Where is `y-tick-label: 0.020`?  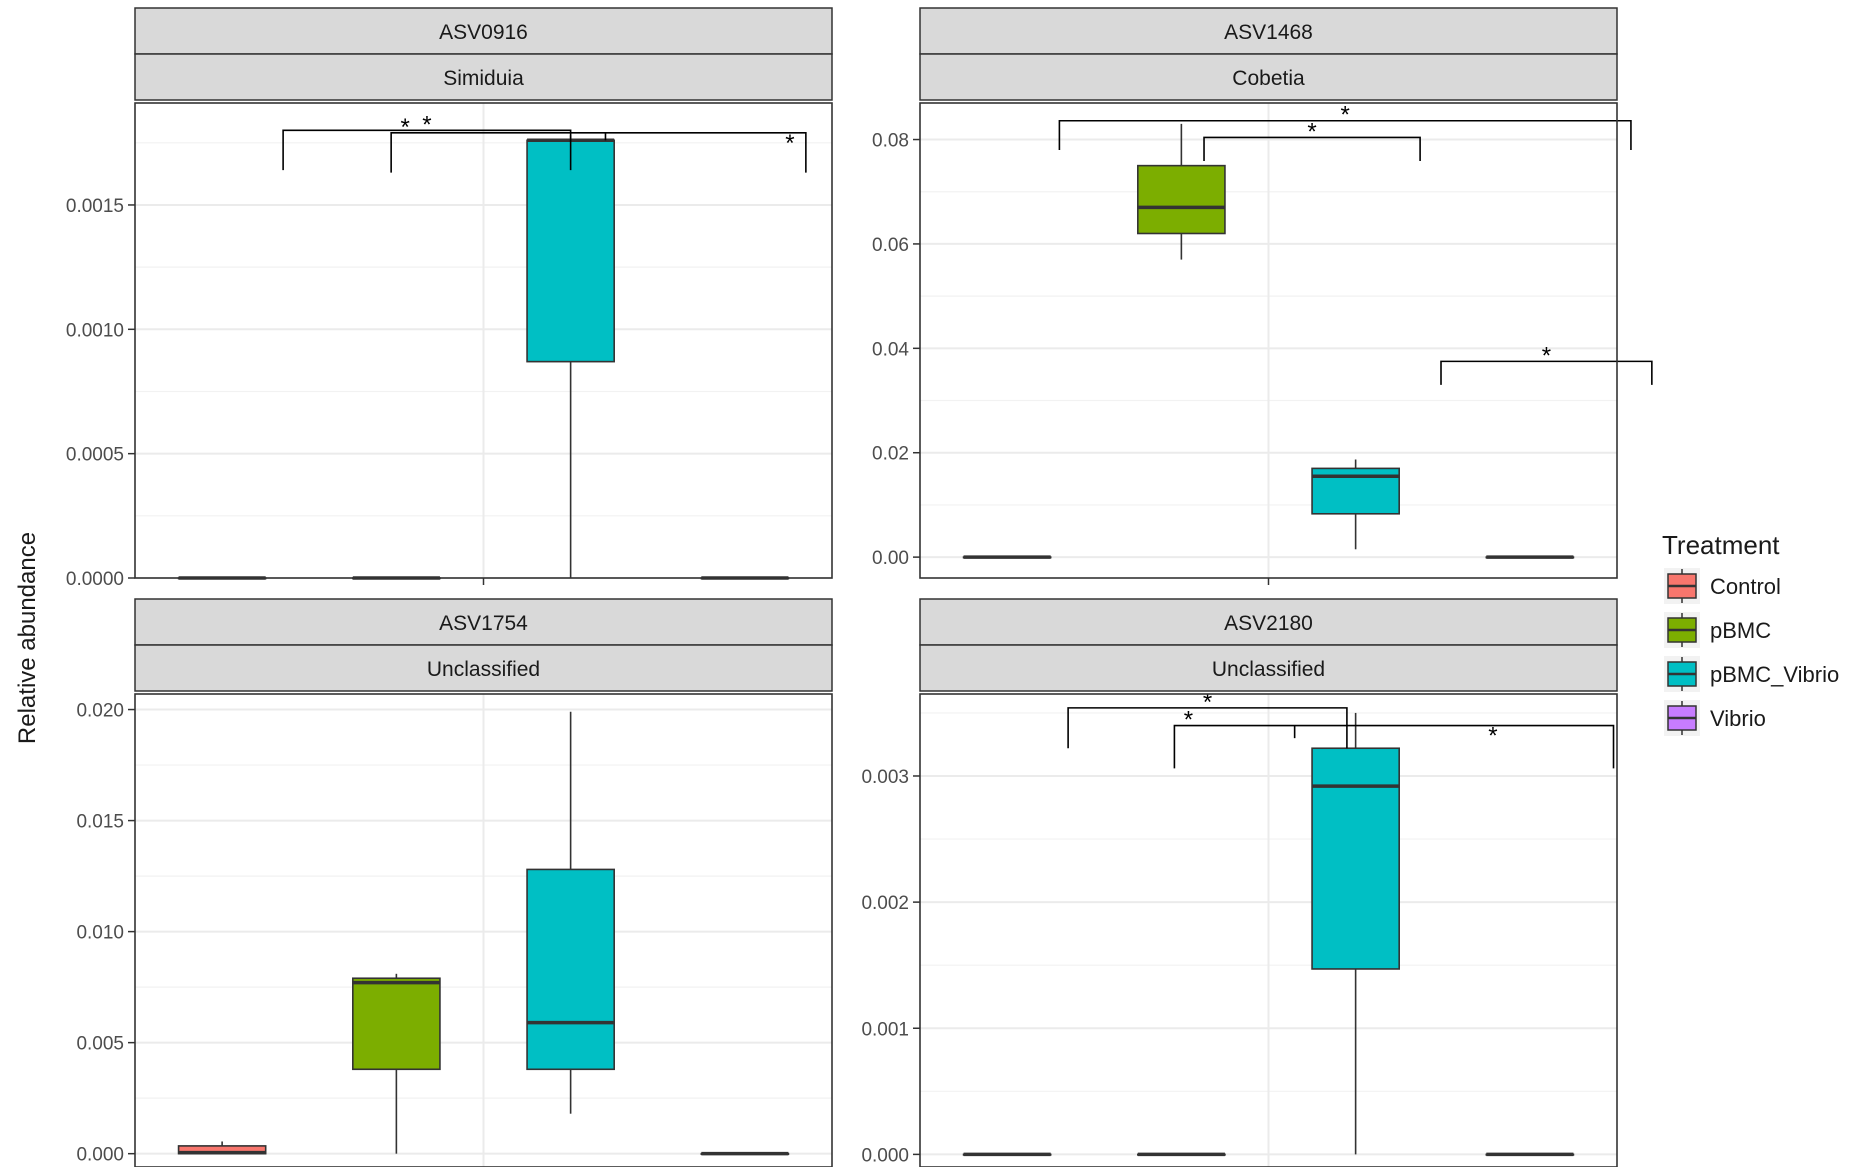
y-tick-label: 0.020 is located at coordinates (100, 711).